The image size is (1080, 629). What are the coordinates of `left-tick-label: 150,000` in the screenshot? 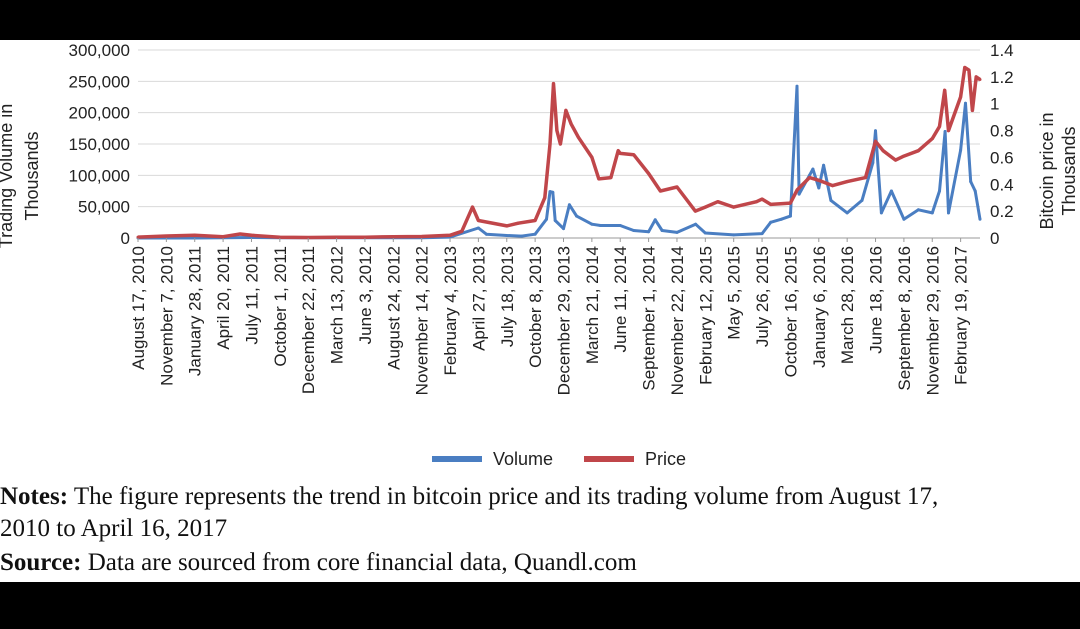 It's located at (99, 144).